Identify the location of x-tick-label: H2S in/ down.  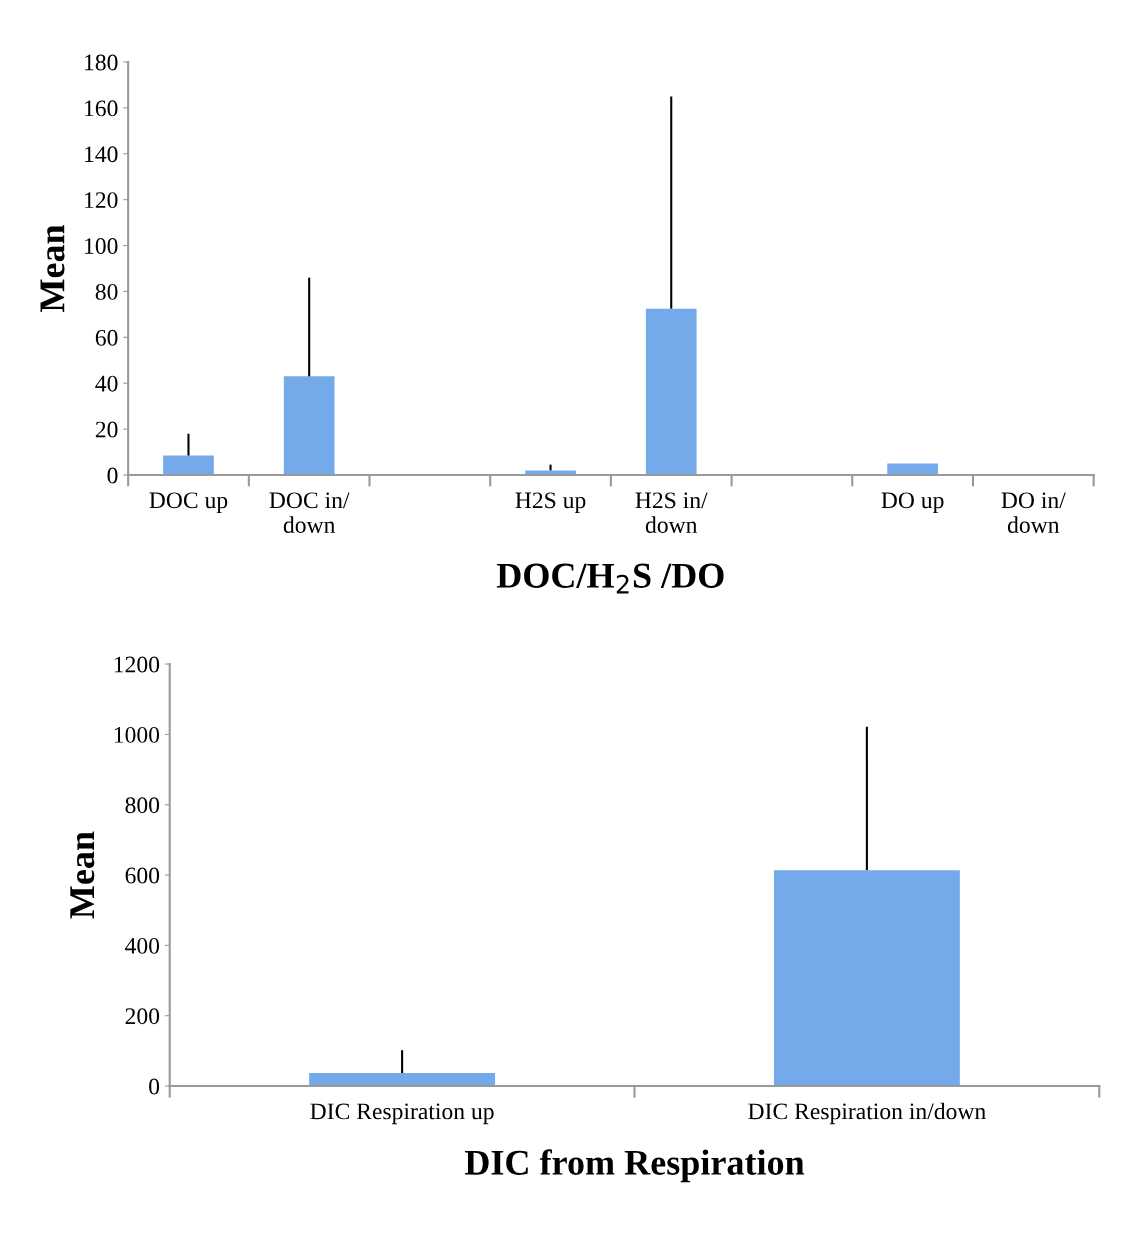
(671, 512).